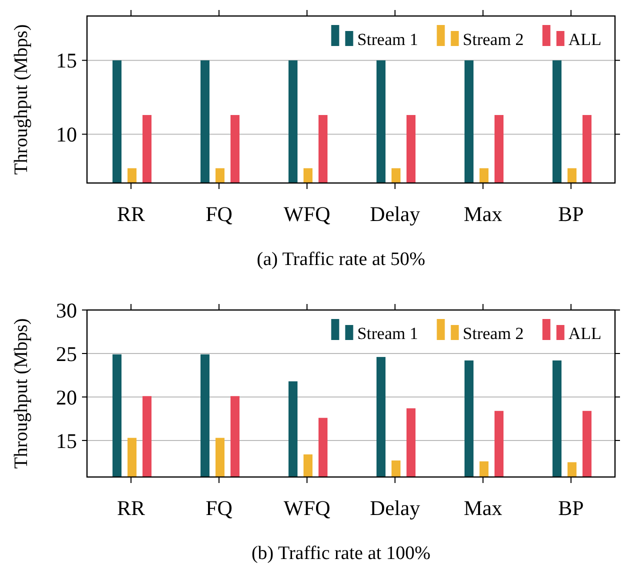  What do you see at coordinates (66, 310) in the screenshot?
I see `y-tick-label: 30` at bounding box center [66, 310].